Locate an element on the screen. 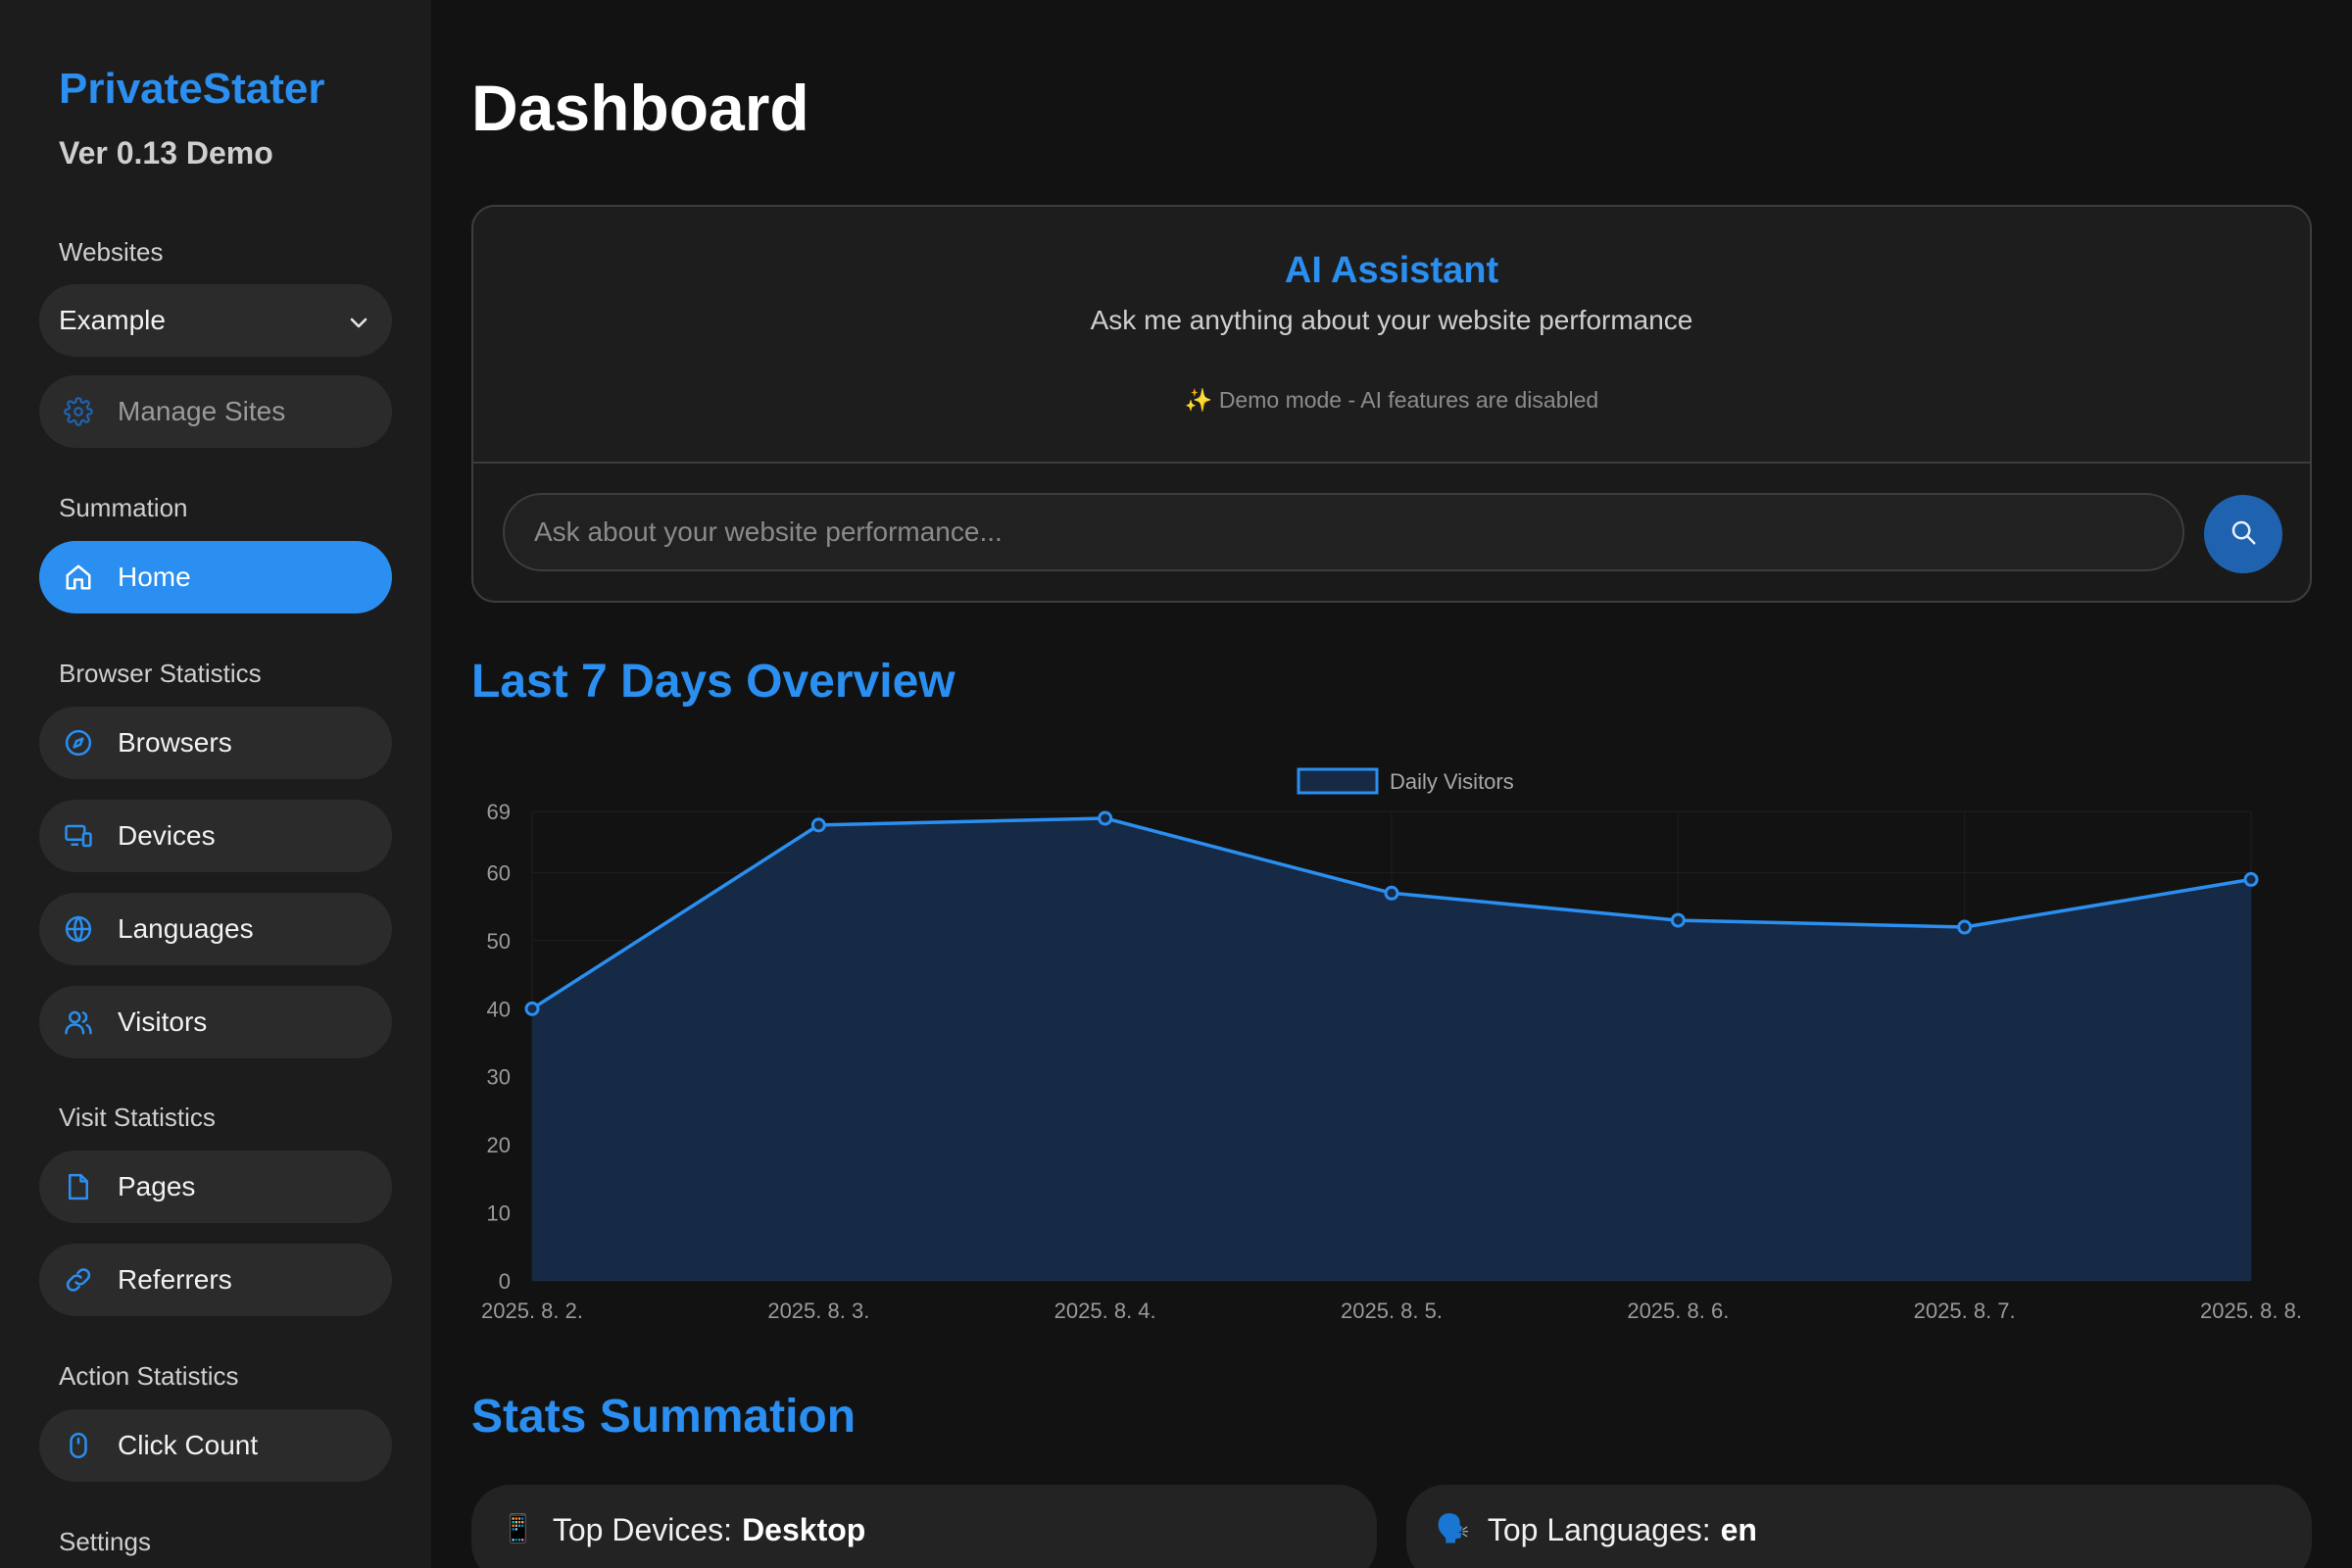  mouse-icon is located at coordinates (78, 1445).